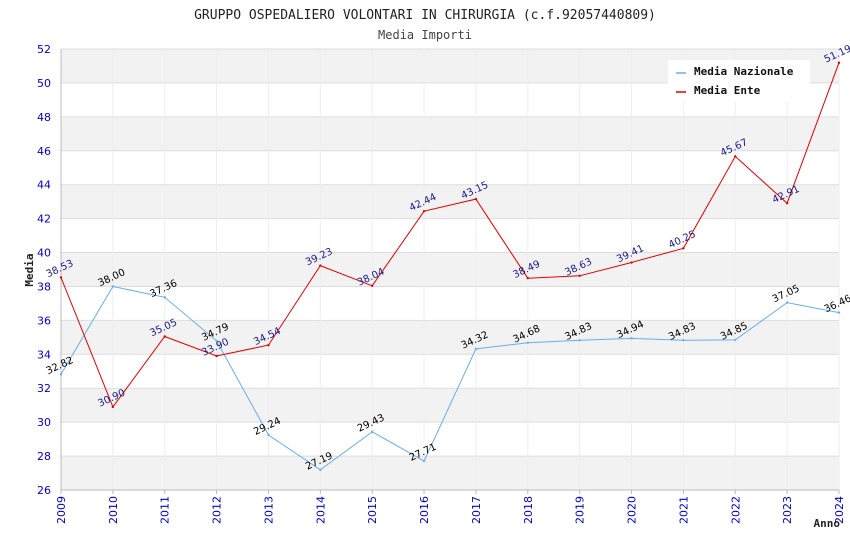 The height and width of the screenshot is (550, 850). Describe the element at coordinates (735, 510) in the screenshot. I see `x-tick-label: 2022` at that location.